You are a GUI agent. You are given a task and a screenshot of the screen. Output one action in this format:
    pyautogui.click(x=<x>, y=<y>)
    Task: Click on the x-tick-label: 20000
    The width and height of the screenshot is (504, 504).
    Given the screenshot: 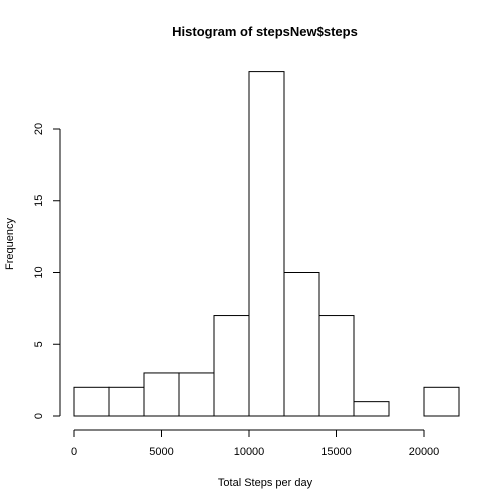 What is the action you would take?
    pyautogui.click(x=424, y=452)
    